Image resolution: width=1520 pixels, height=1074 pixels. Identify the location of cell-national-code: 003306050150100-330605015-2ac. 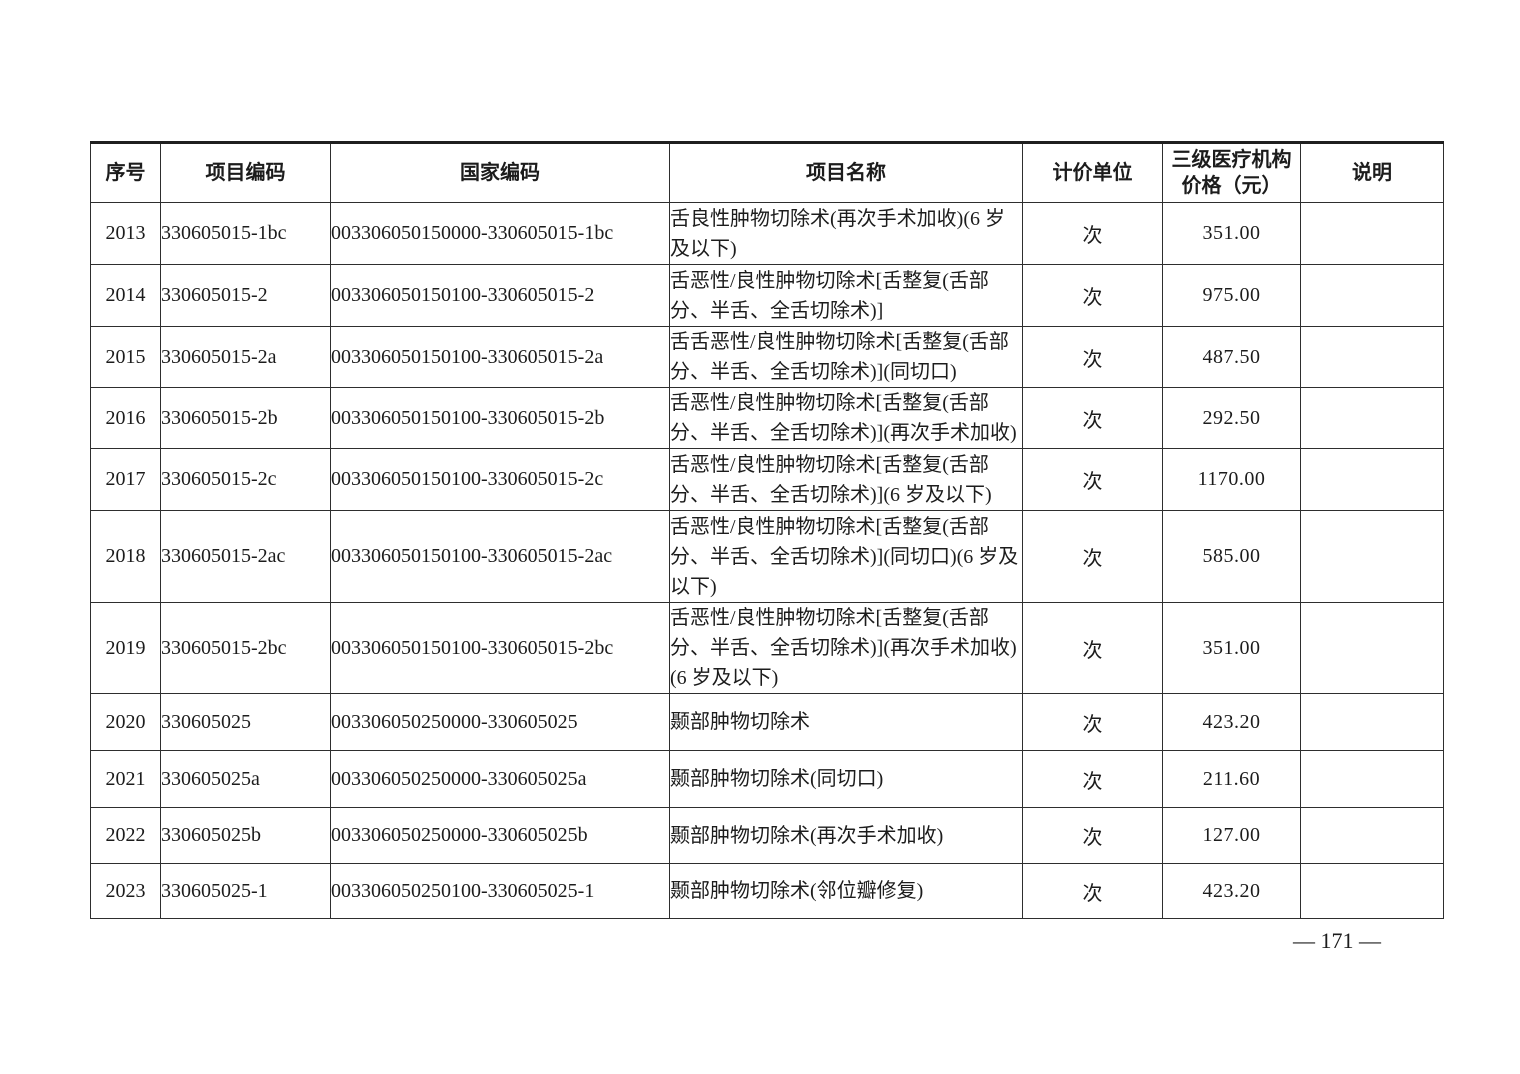
(500, 556).